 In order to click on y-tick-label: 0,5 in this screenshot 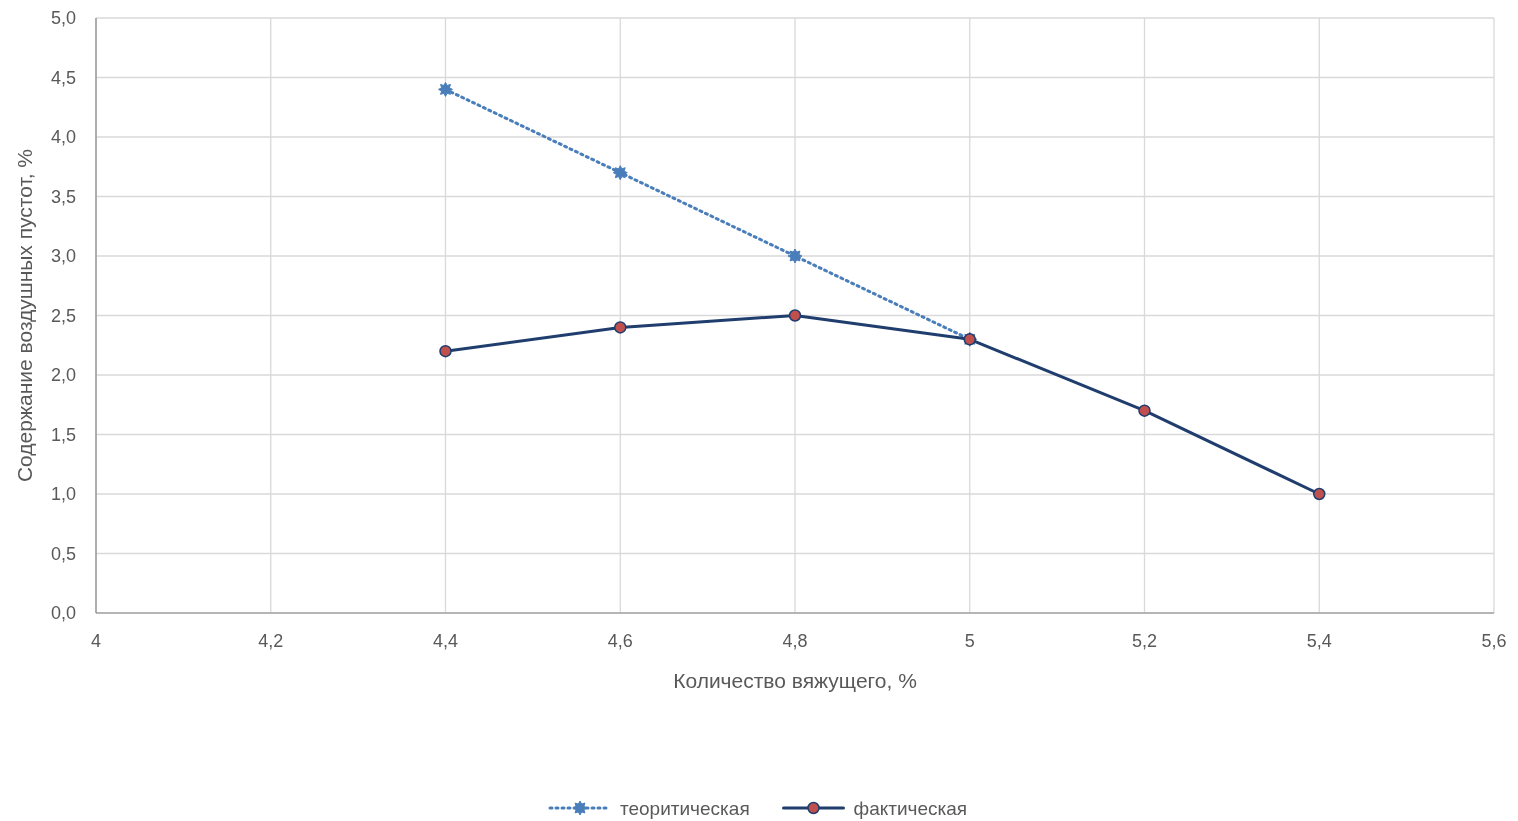, I will do `click(63, 553)`.